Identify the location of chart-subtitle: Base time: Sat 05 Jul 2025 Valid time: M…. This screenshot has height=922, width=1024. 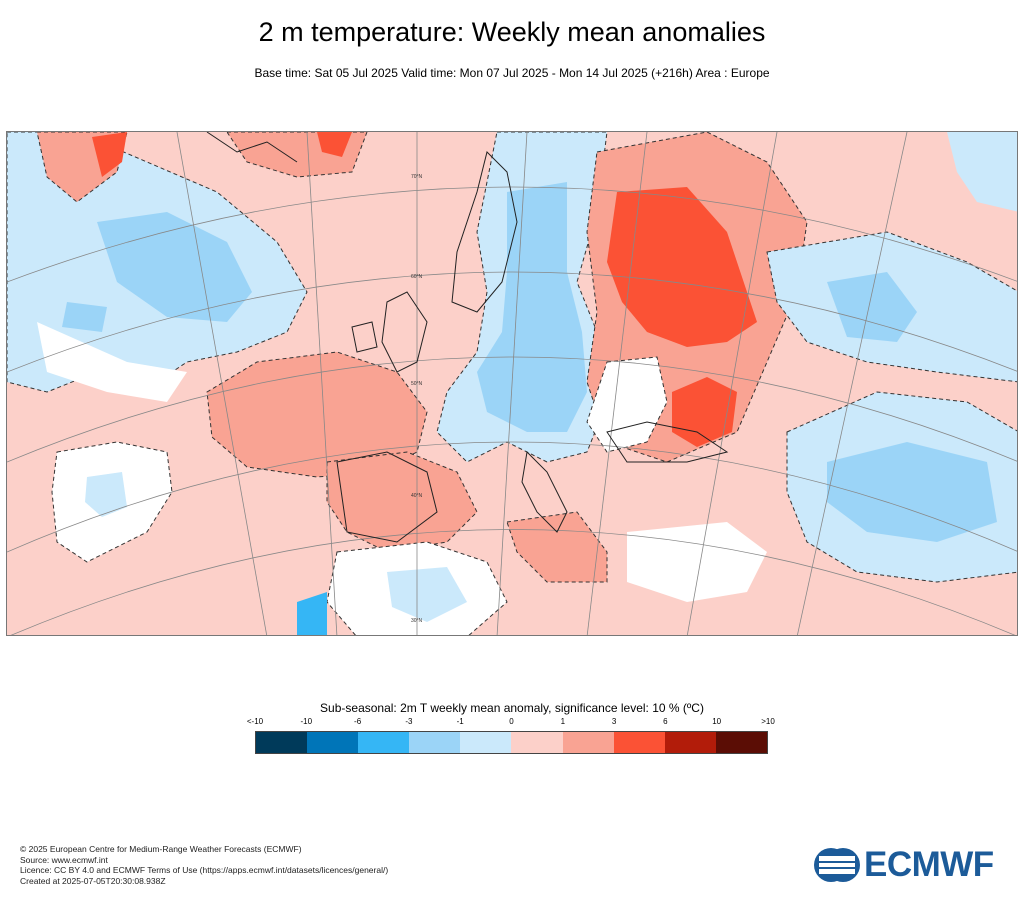
(512, 73).